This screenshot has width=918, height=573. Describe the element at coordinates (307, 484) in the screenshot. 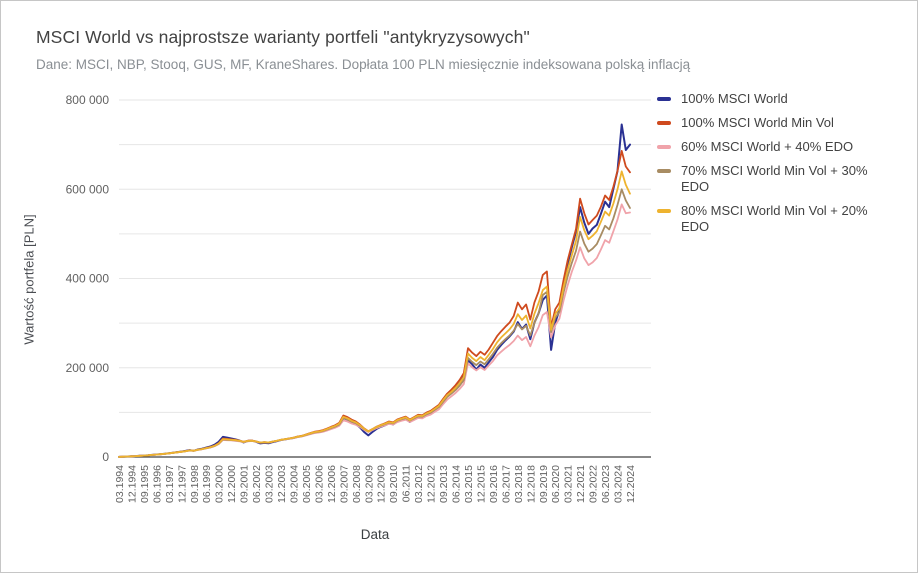

I see `x-tick-label: 06.2005` at that location.